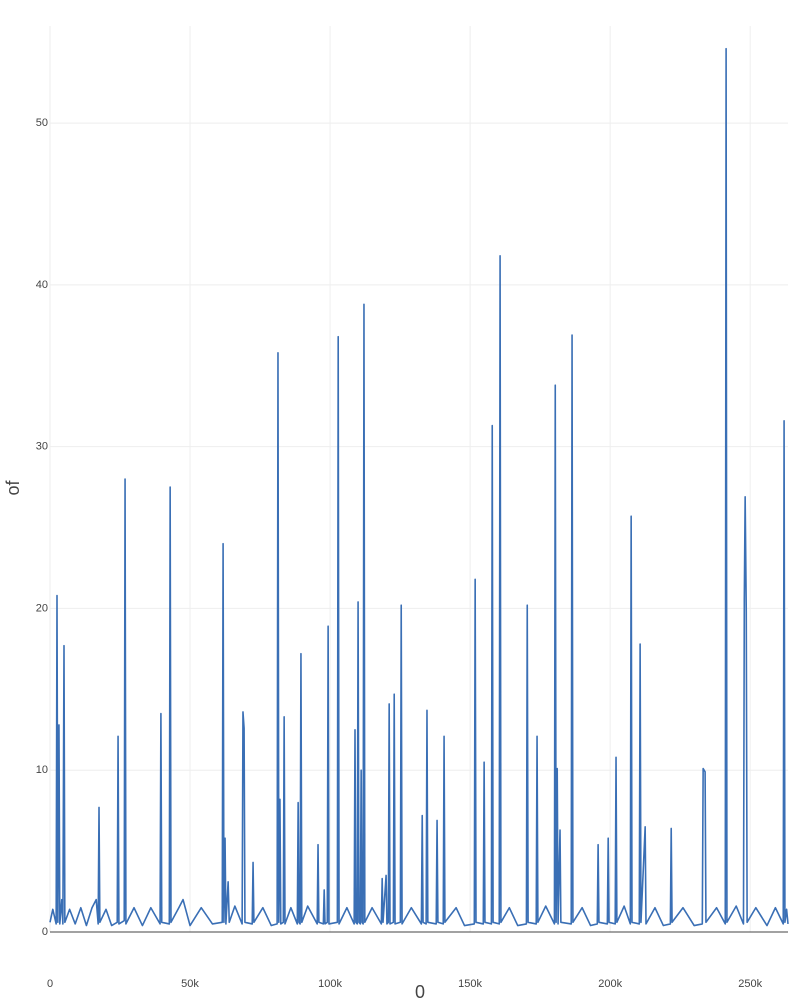 The width and height of the screenshot is (806, 999). What do you see at coordinates (13, 487) in the screenshot?
I see `y-axis-title: of` at bounding box center [13, 487].